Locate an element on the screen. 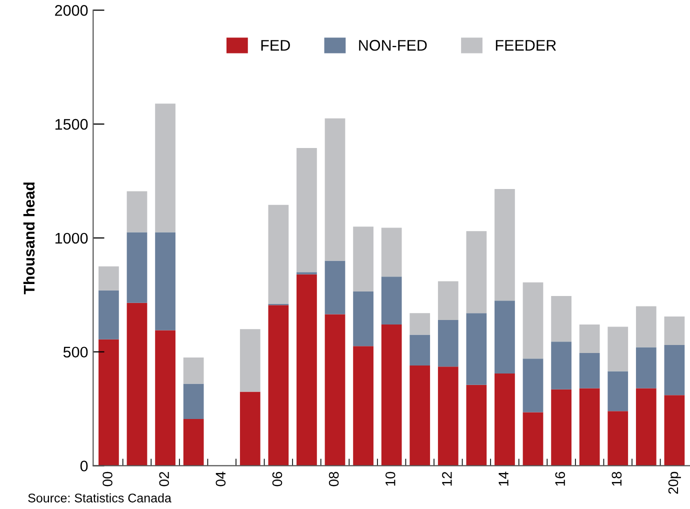 Image resolution: width=690 pixels, height=509 pixels. x-tick-label: 14 is located at coordinates (503, 479).